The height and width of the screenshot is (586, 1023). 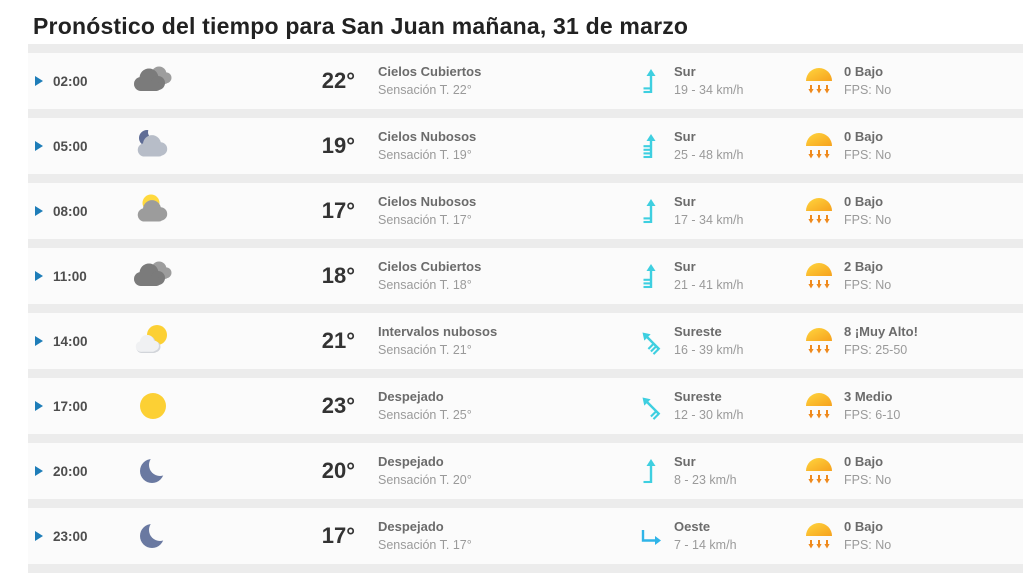 I want to click on uv-index: 3 Medio, so click(x=868, y=396).